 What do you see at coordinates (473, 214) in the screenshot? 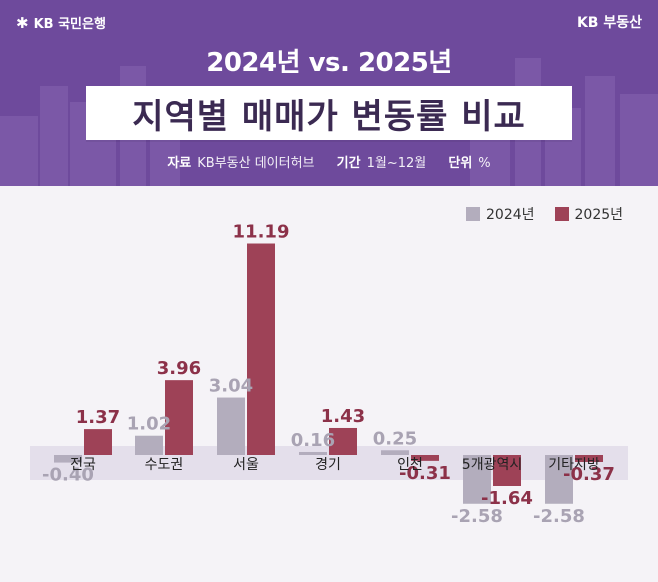
I see `legend-swatch-2024` at bounding box center [473, 214].